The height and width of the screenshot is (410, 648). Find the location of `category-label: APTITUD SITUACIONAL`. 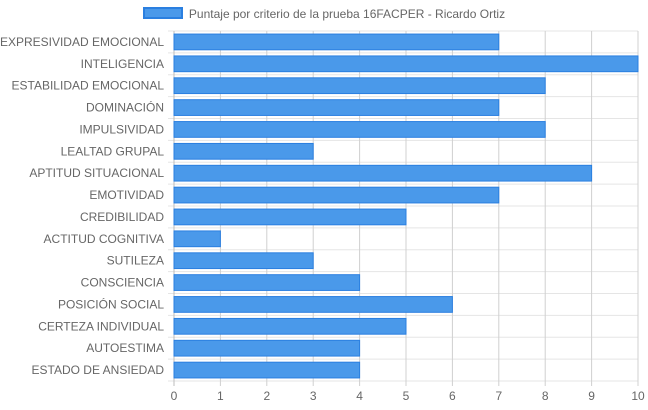

category-label: APTITUD SITUACIONAL is located at coordinates (96, 173).